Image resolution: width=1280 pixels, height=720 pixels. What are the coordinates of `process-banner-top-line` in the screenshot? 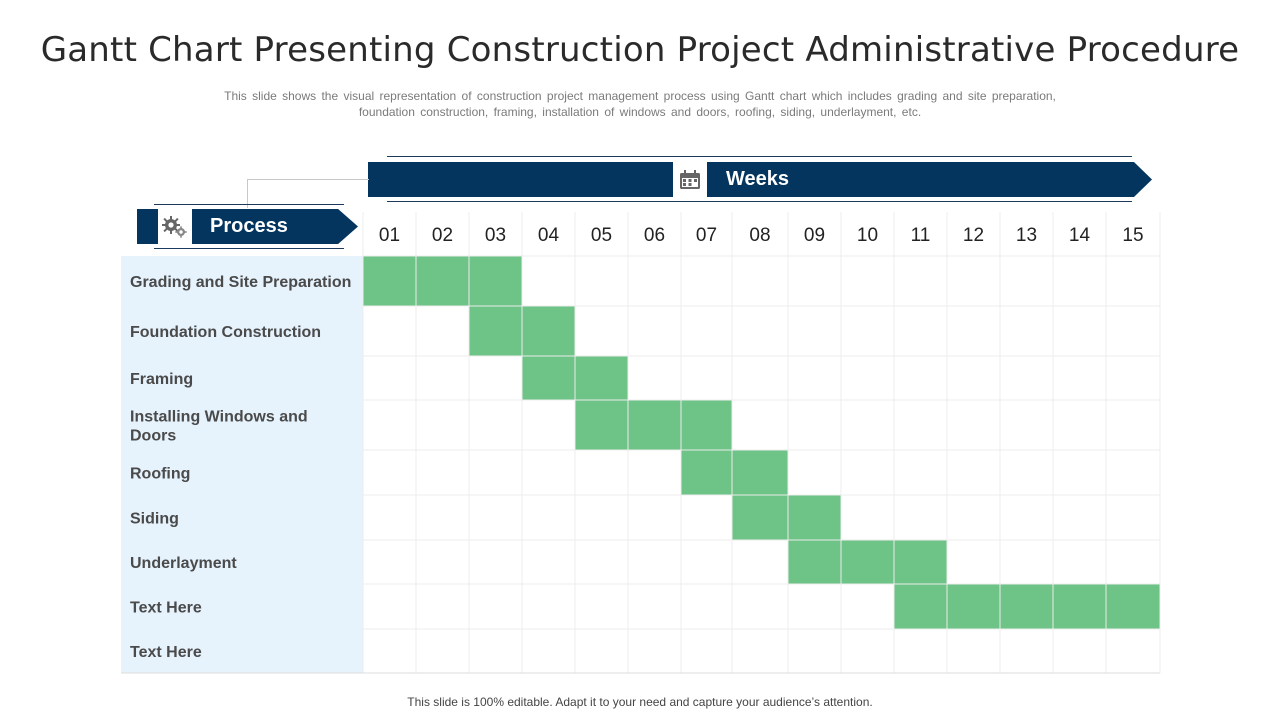 It's located at (249, 204).